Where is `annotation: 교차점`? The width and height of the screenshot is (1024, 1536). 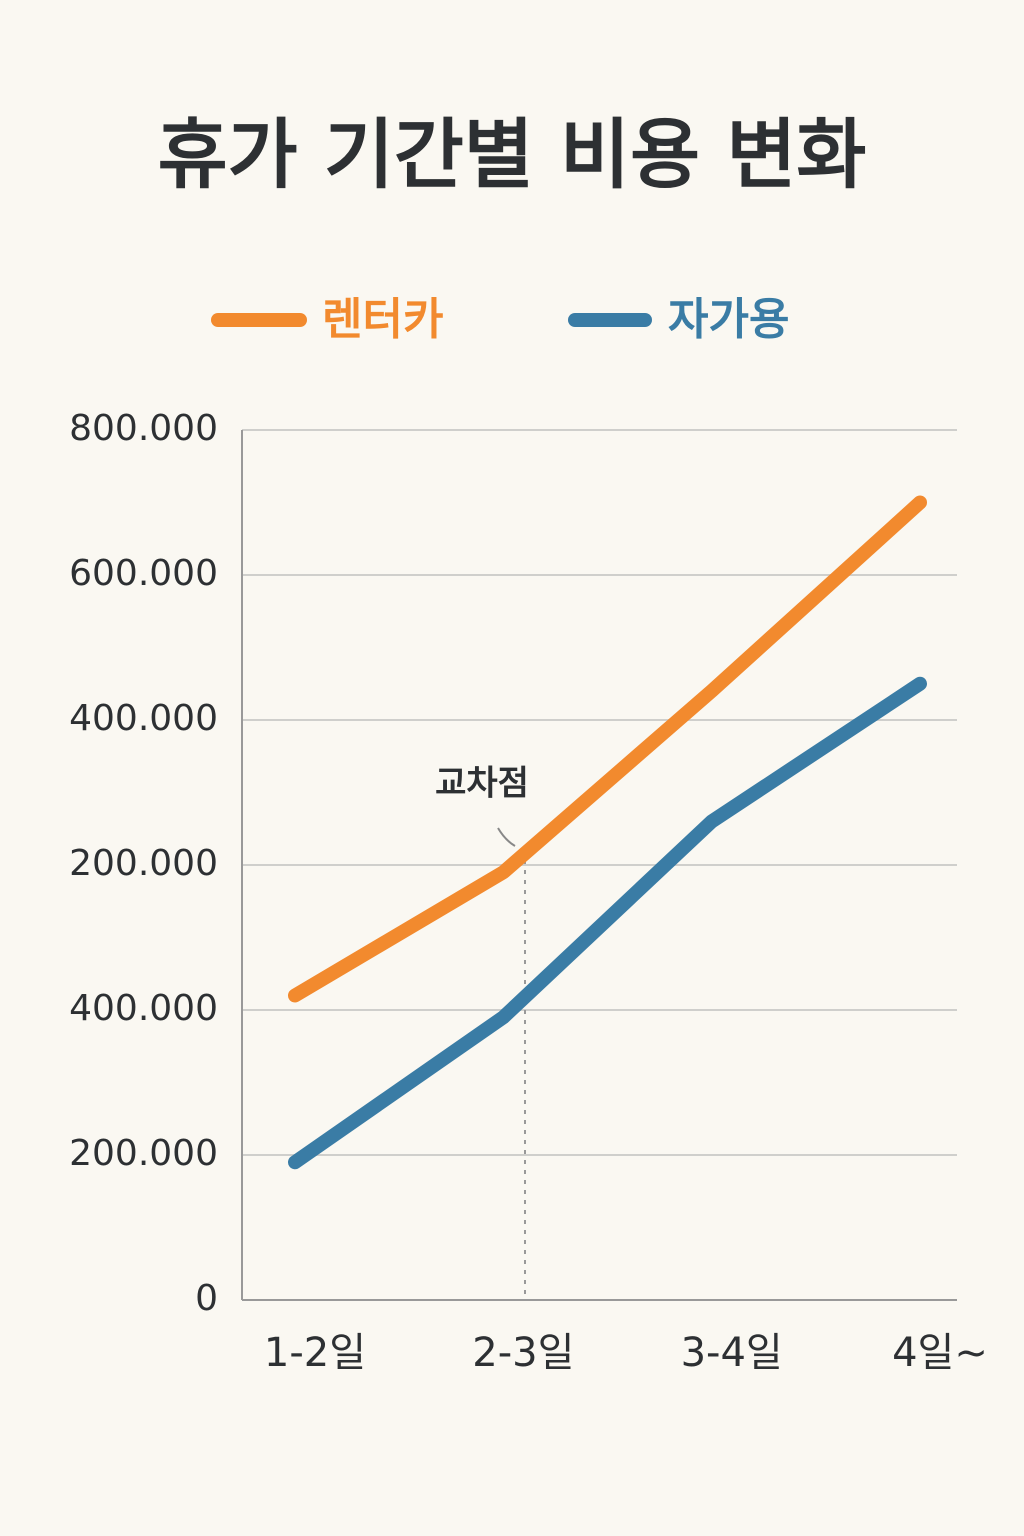 annotation: 교차점 is located at coordinates (482, 784).